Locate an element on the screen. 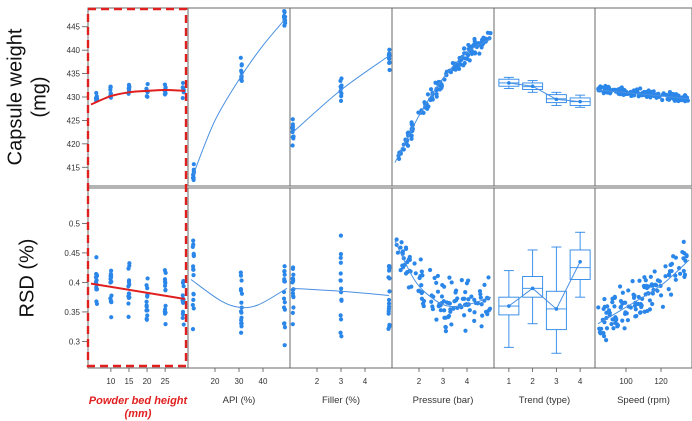  x-axis-label: Filler (%) is located at coordinates (341, 400).